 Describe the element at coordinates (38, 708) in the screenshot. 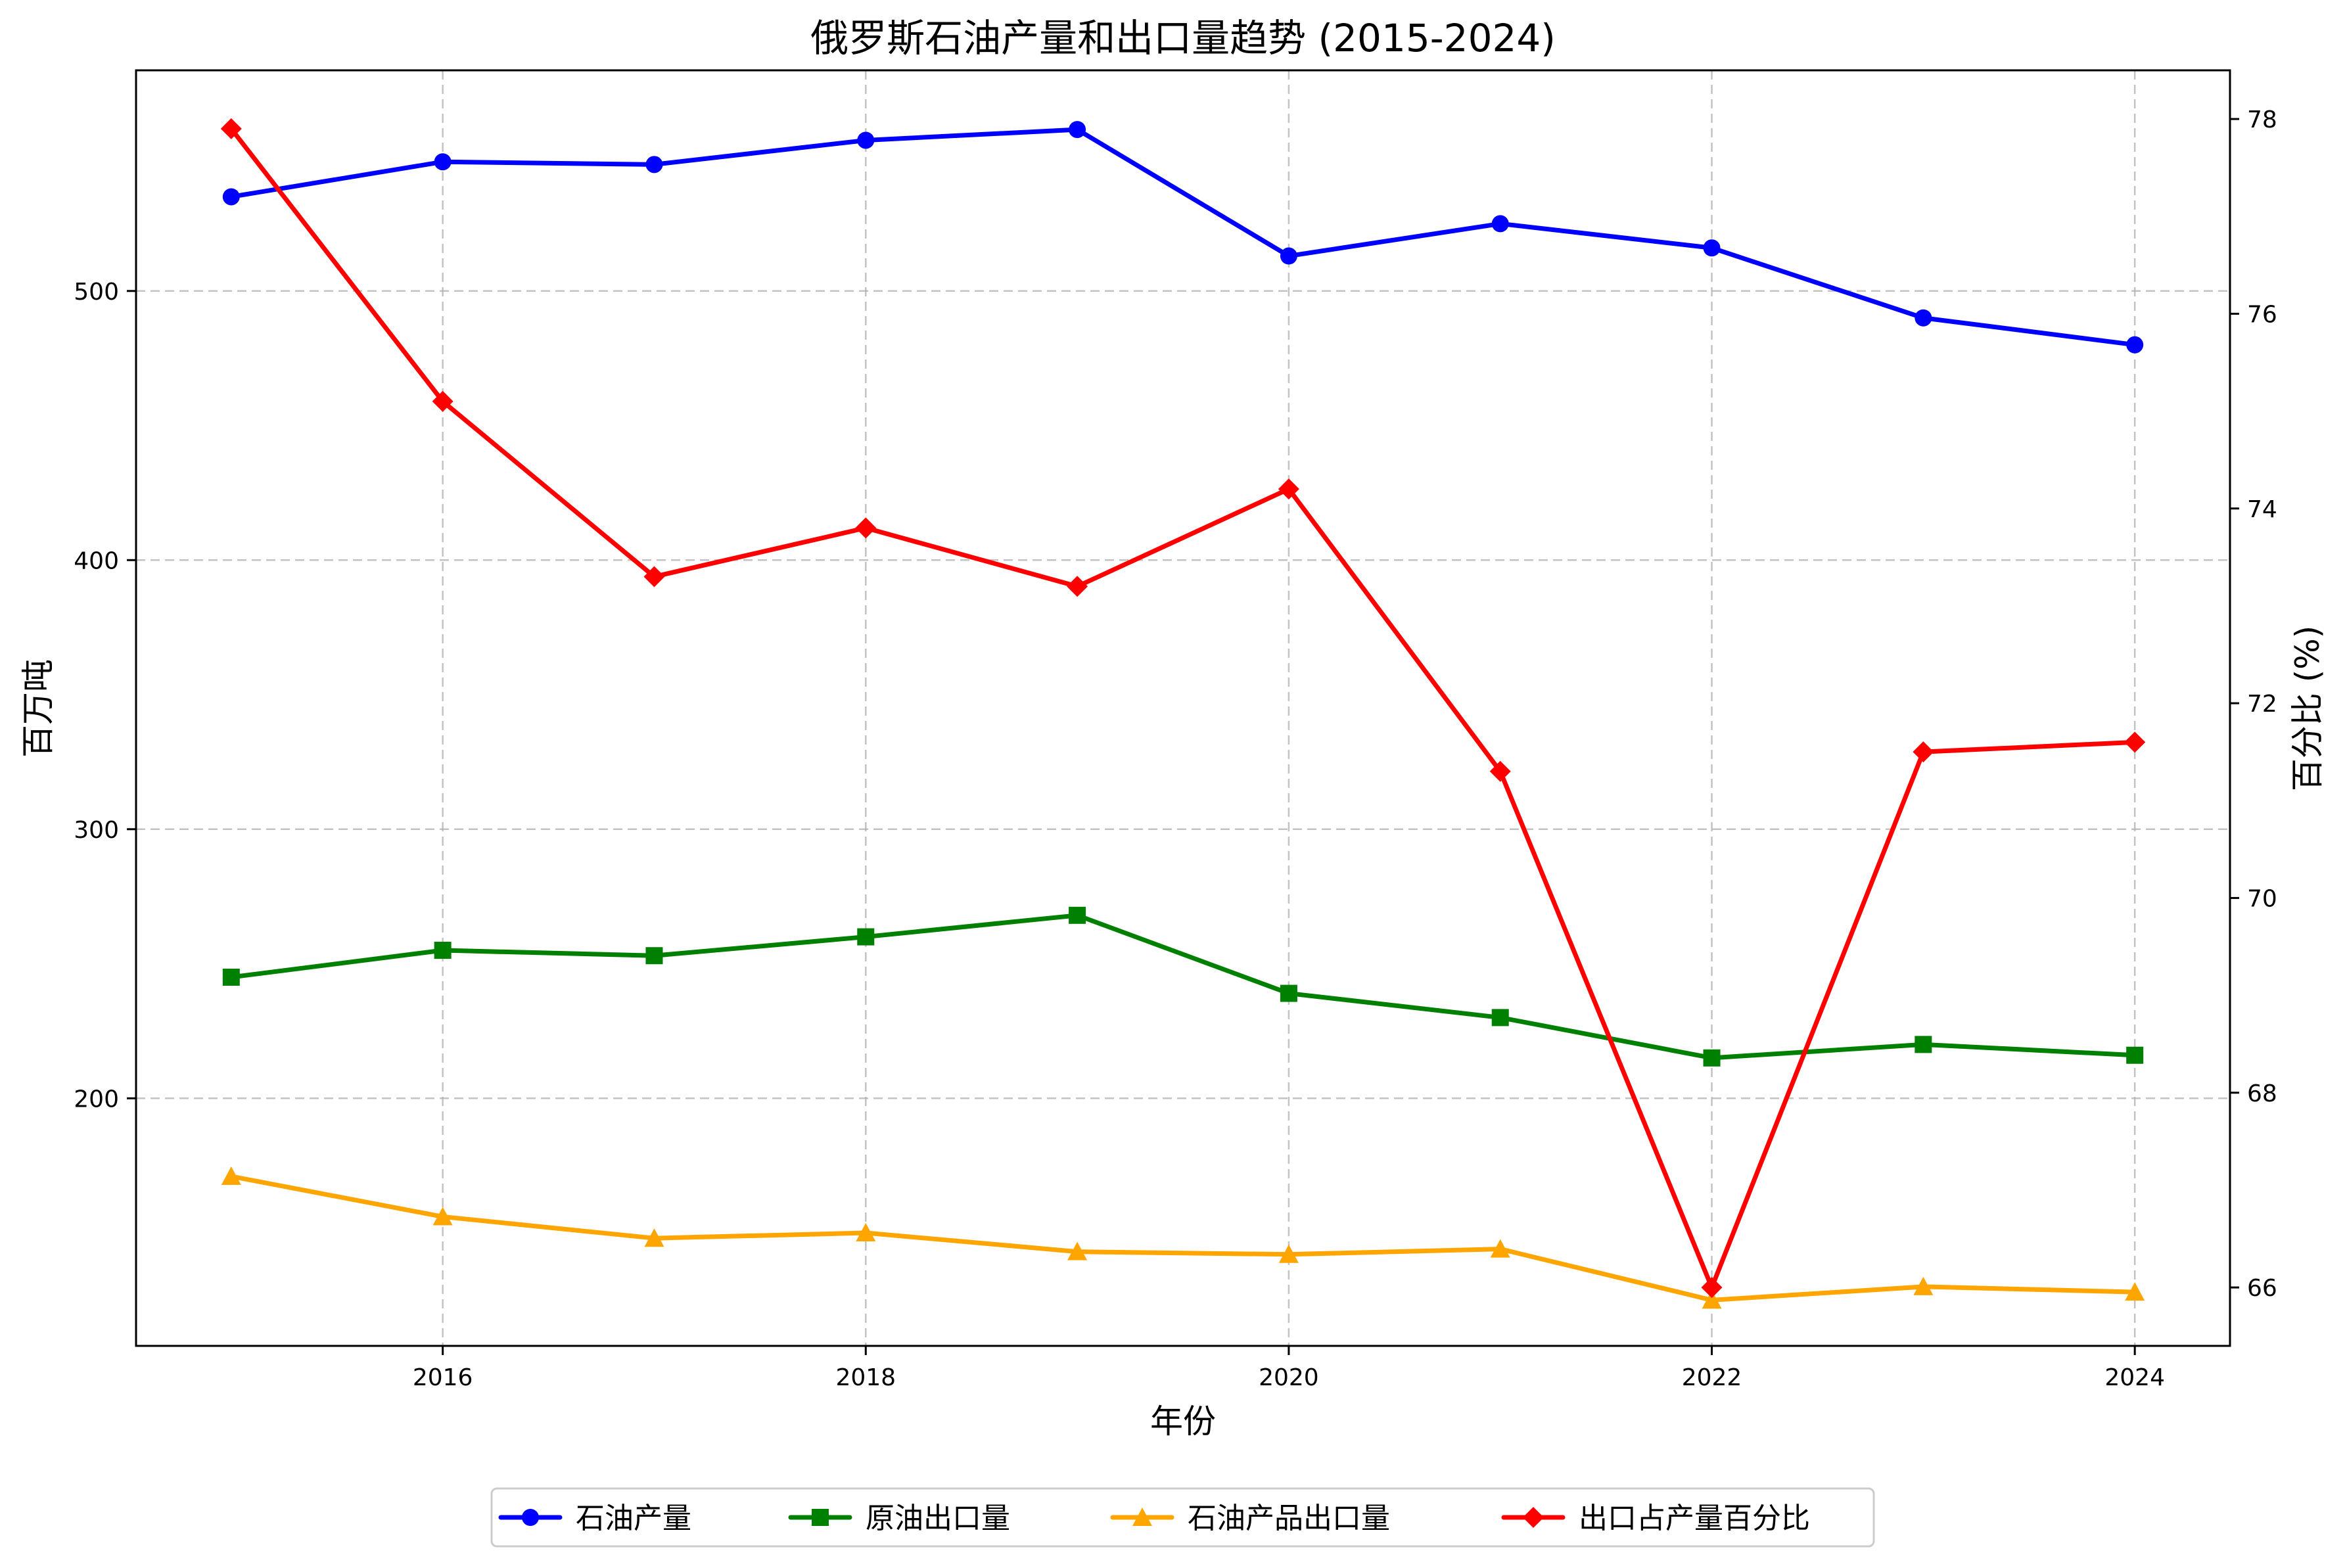

I see `left-y-axis-label: 百万吨` at that location.